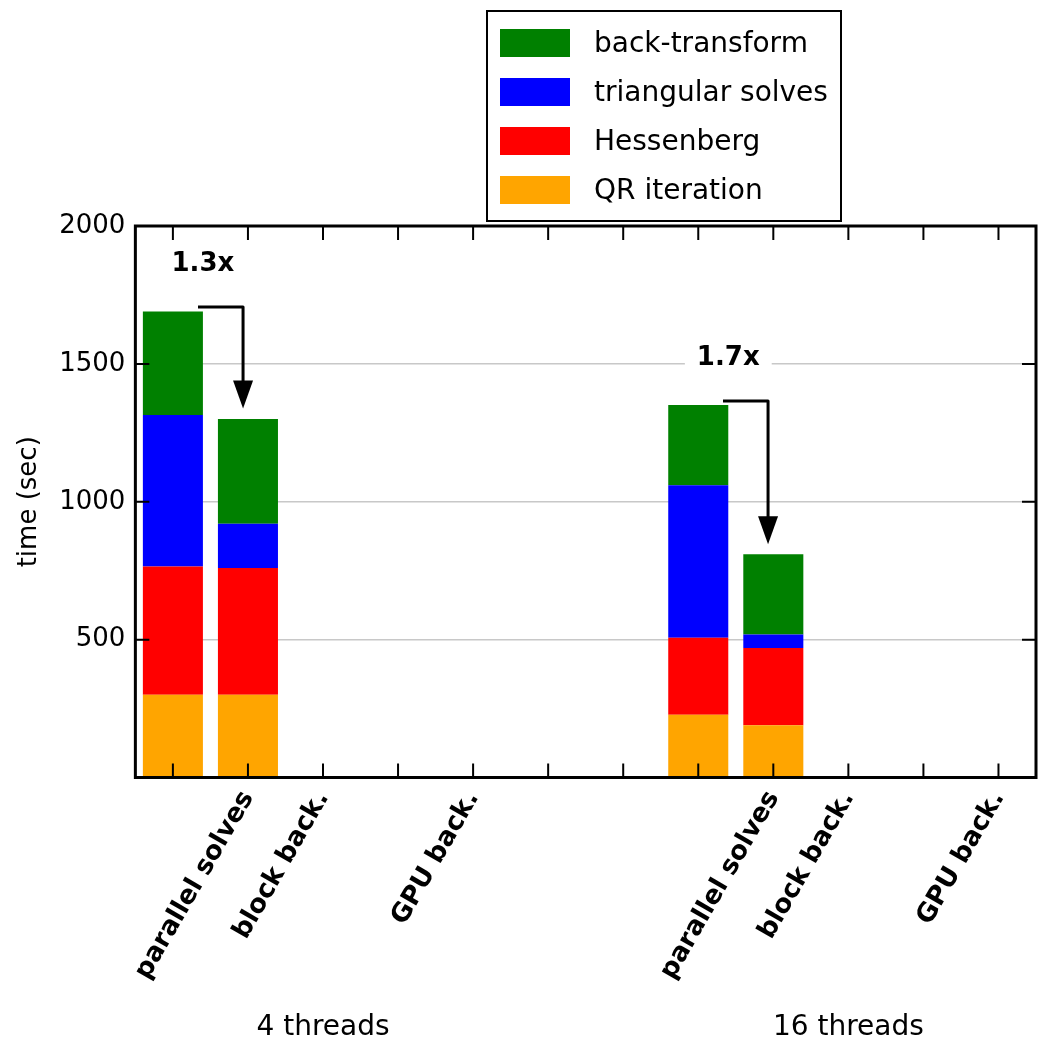 Image resolution: width=1042 pixels, height=1041 pixels. What do you see at coordinates (92, 499) in the screenshot?
I see `y-tick-label: 1000` at bounding box center [92, 499].